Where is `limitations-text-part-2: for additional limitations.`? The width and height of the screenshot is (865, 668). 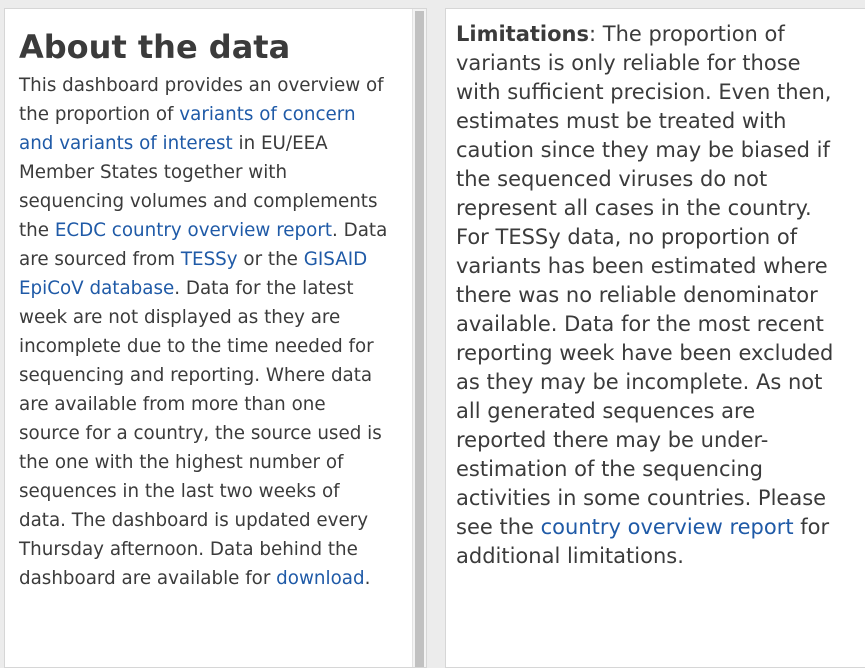
limitations-text-part-2: for additional limitations. is located at coordinates (643, 541).